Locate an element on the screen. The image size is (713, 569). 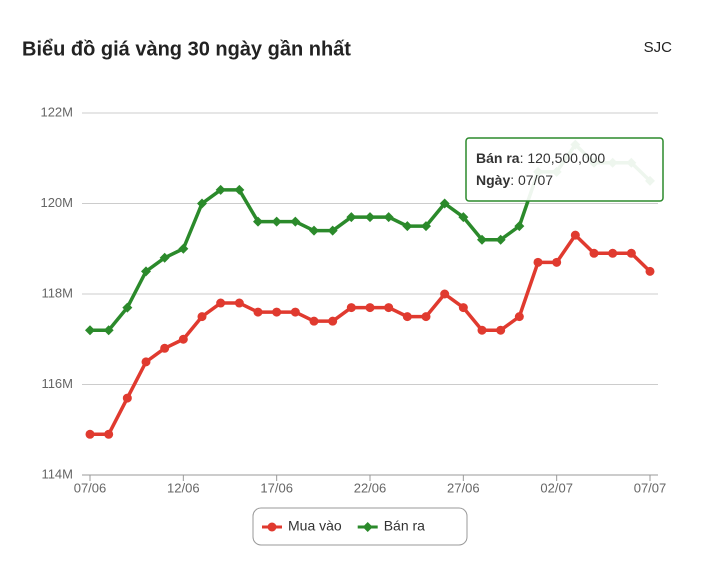
y-tick-label: 114M is located at coordinates (57, 473).